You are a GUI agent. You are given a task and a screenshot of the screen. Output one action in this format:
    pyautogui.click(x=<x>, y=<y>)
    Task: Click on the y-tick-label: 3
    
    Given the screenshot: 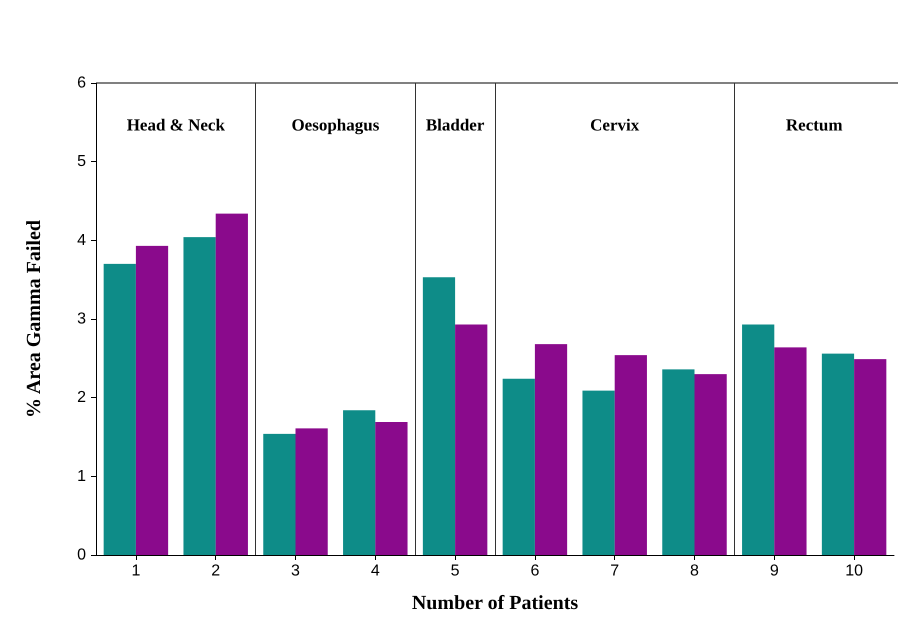 What is the action you would take?
    pyautogui.click(x=81, y=319)
    